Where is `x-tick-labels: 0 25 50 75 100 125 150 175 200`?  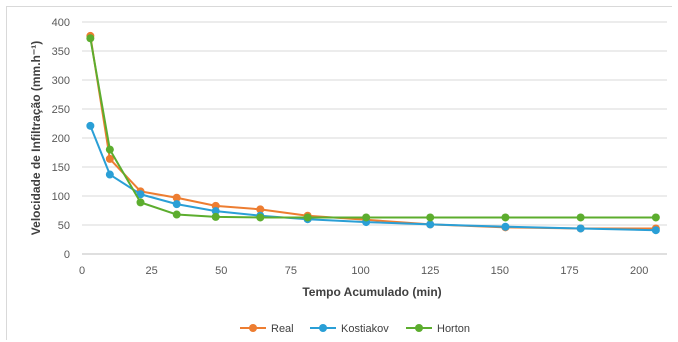 x-tick-labels: 0 25 50 75 100 125 150 175 200 is located at coordinates (363, 271).